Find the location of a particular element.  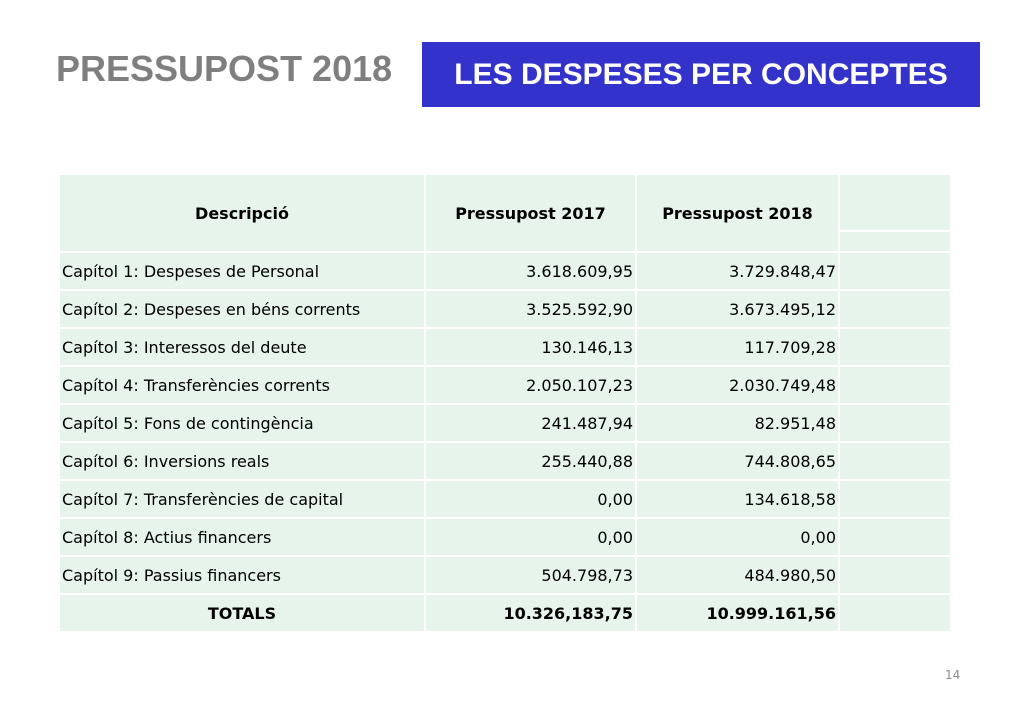

header-empty-cell is located at coordinates (895, 213).